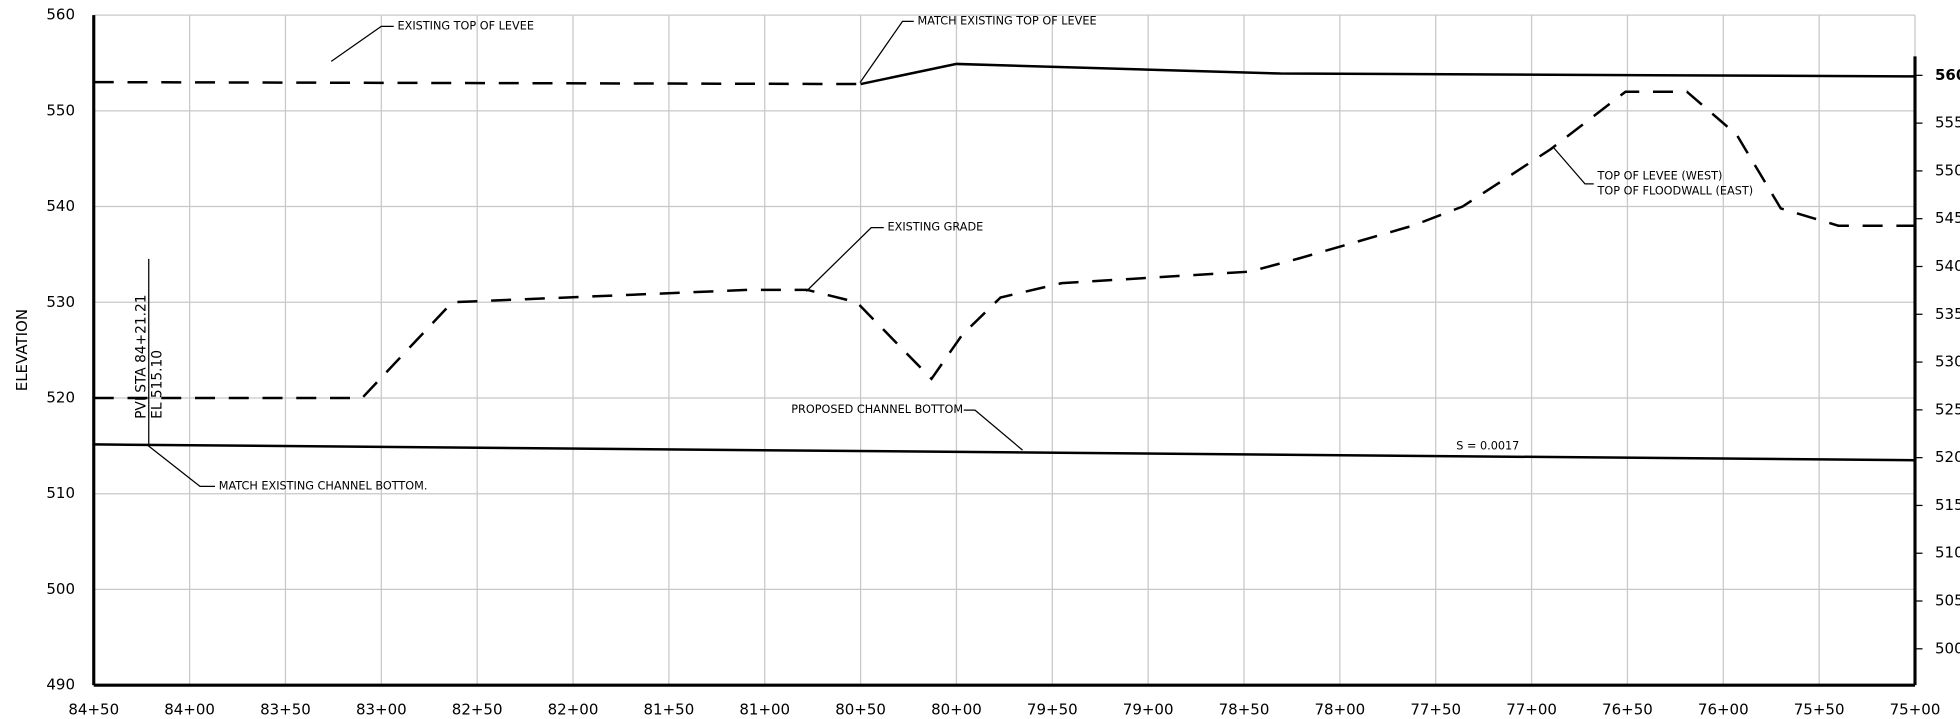 This screenshot has height=719, width=1960. Describe the element at coordinates (1052, 710) in the screenshot. I see `x-tick-label: 79+50` at that location.